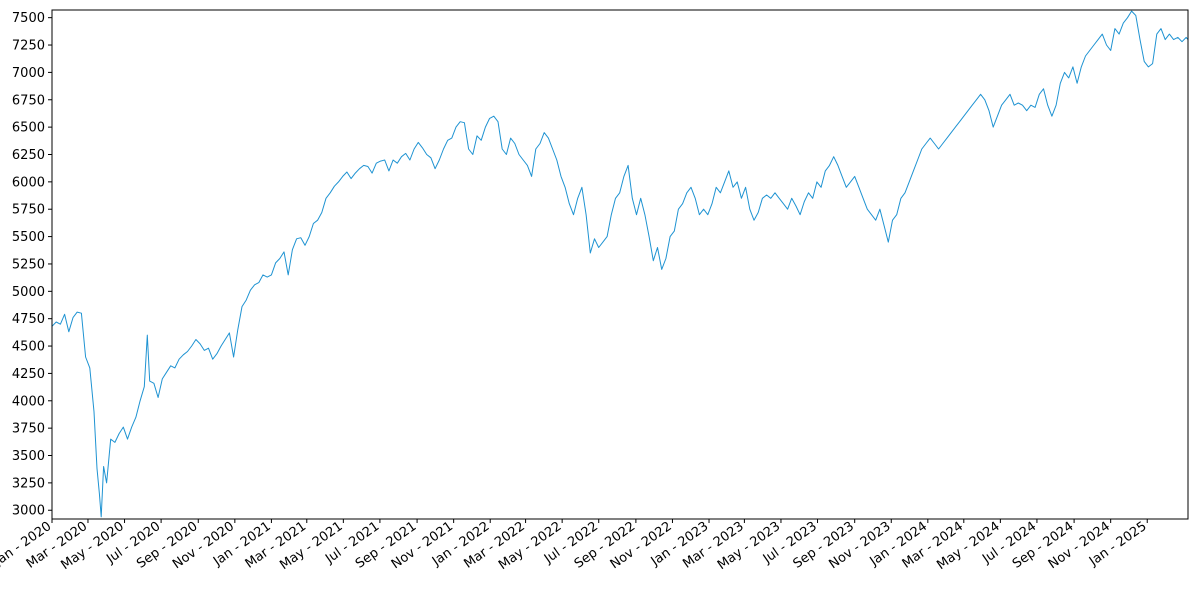  What do you see at coordinates (28, 401) in the screenshot?
I see `y-tick-label: 4000` at bounding box center [28, 401].